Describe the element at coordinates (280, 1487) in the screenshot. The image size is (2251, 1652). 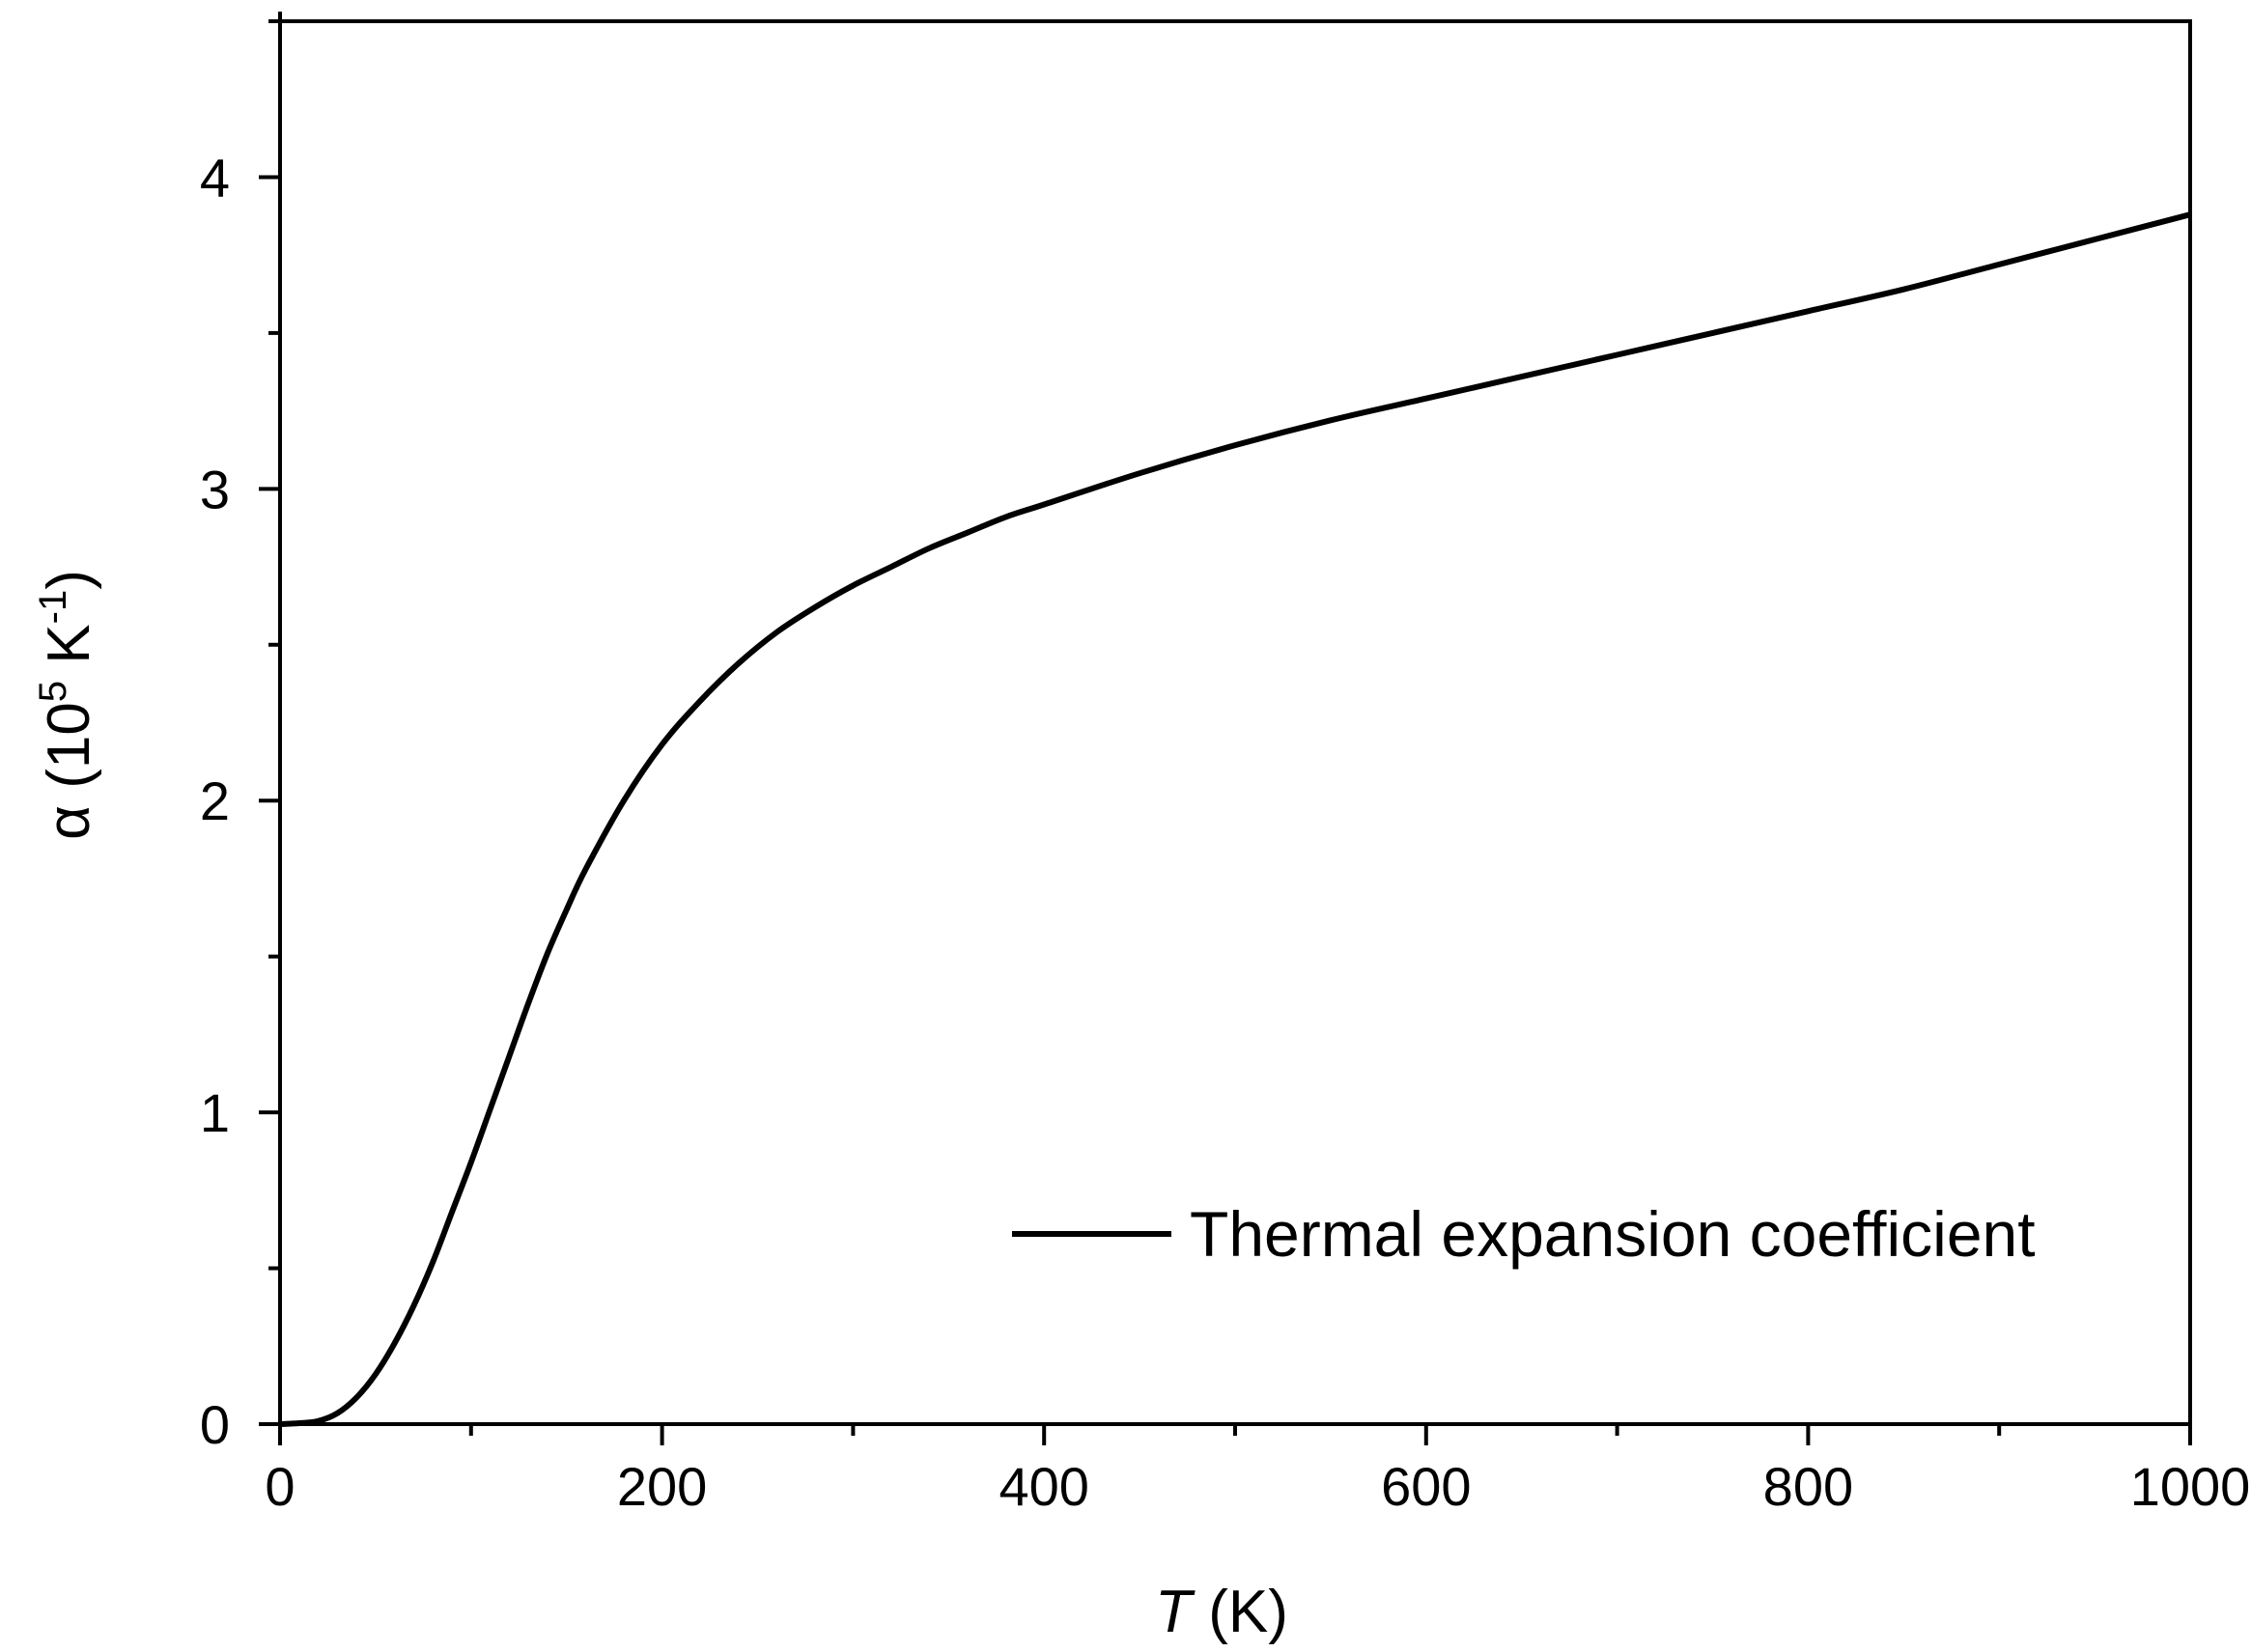
I see `x-tick-label: 0` at that location.